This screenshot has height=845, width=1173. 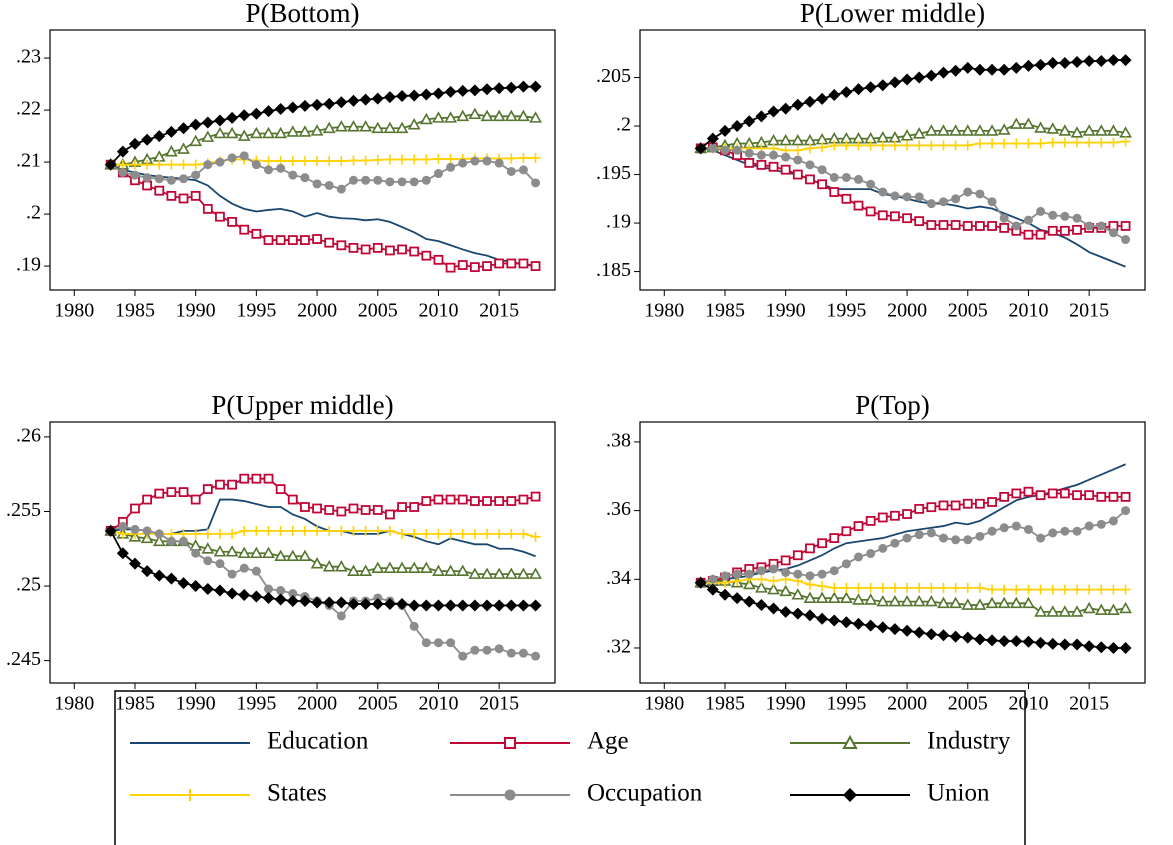 What do you see at coordinates (499, 311) in the screenshot?
I see `x-tick-label: 2015` at bounding box center [499, 311].